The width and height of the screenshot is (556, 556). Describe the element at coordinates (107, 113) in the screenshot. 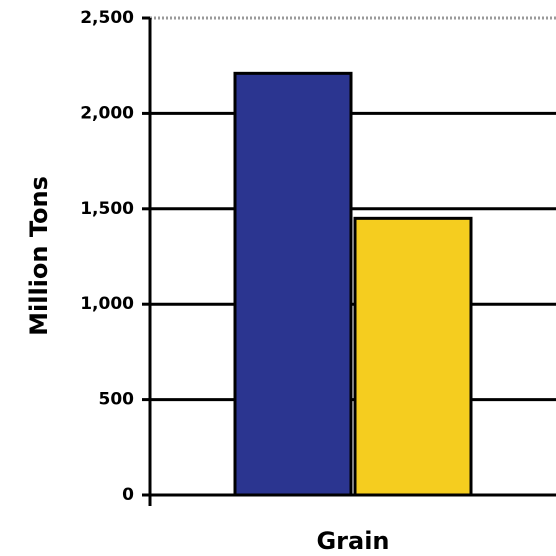

I see `y-tick-label-2000: 2,000` at that location.